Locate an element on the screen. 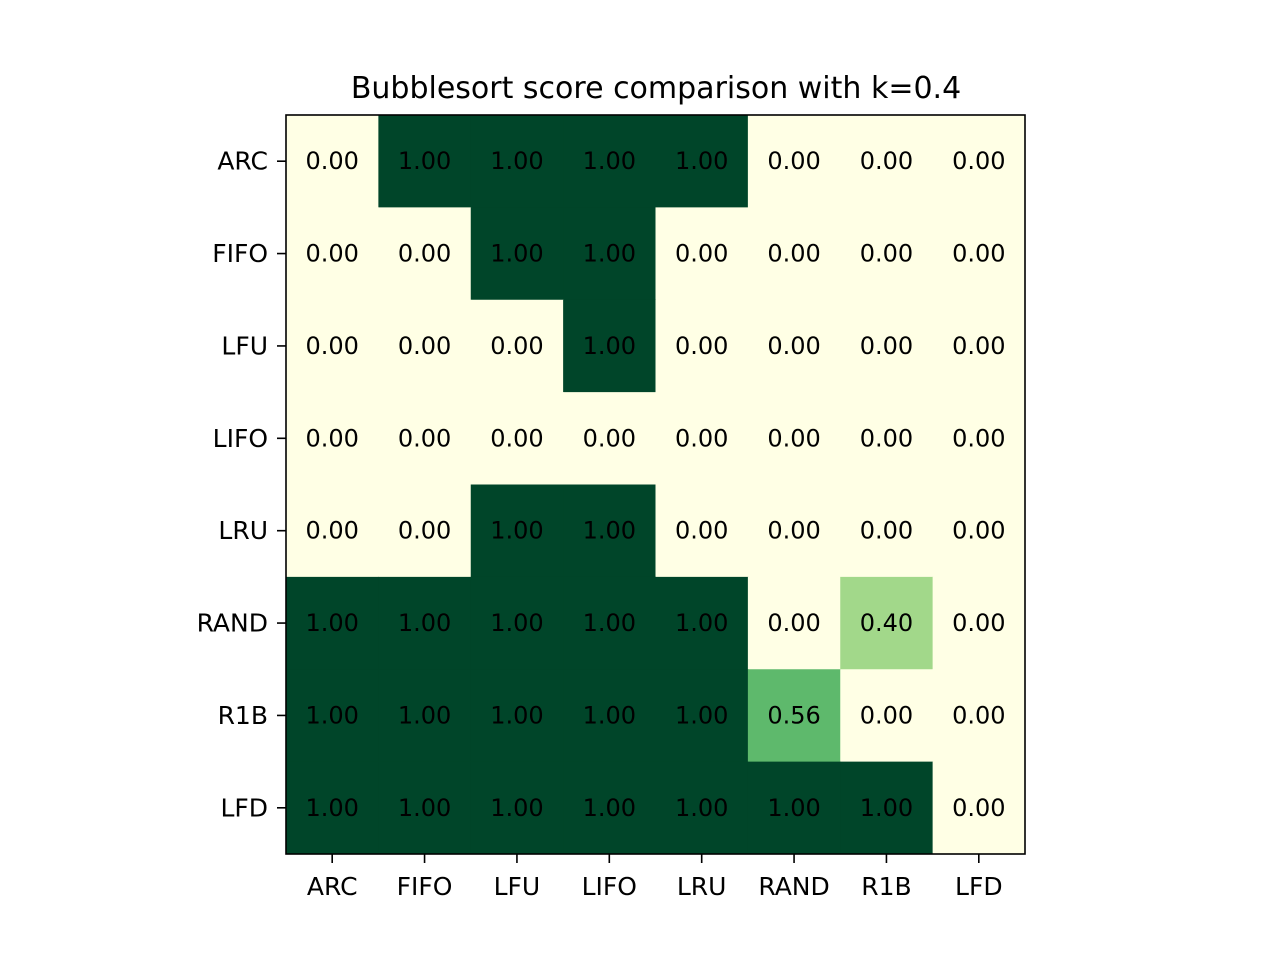 This screenshot has height=960, width=1280. cell-value-label: 0.56 is located at coordinates (793, 715).